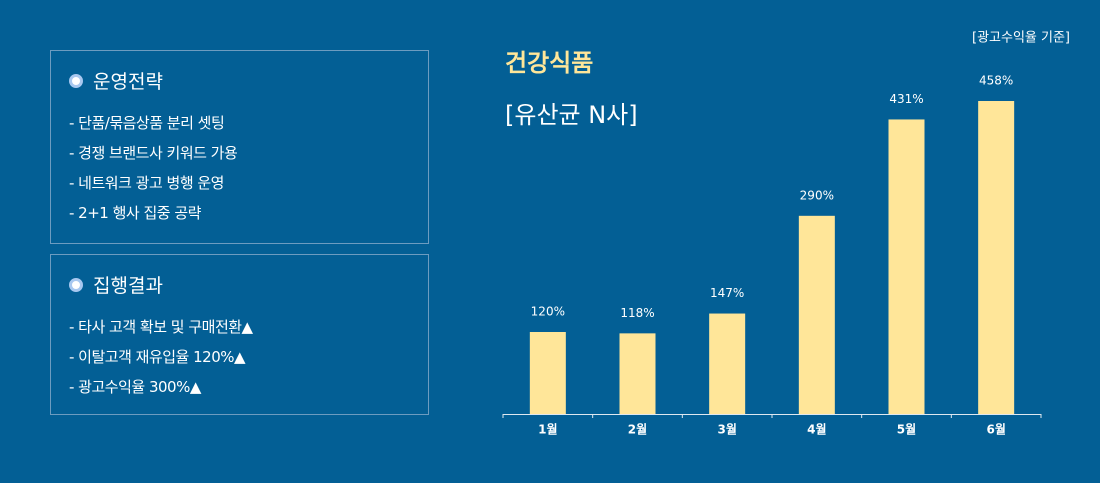  What do you see at coordinates (548, 311) in the screenshot?
I see `value-label: 120%` at bounding box center [548, 311].